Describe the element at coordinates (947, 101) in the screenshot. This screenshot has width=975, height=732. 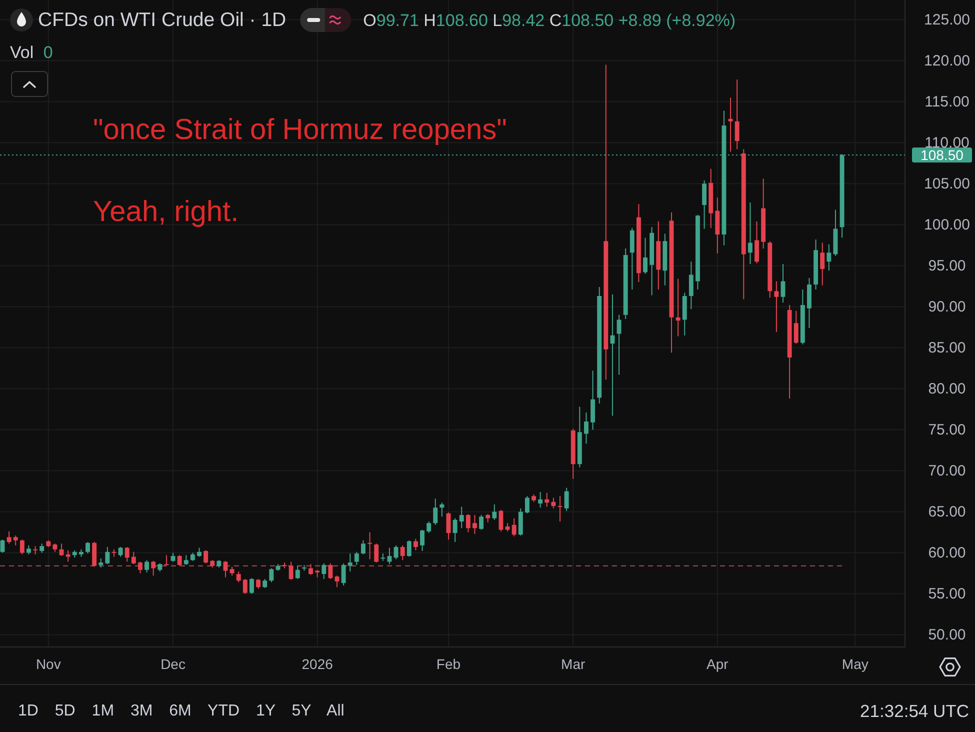
I see `y-tick-label: 115.00` at that location.